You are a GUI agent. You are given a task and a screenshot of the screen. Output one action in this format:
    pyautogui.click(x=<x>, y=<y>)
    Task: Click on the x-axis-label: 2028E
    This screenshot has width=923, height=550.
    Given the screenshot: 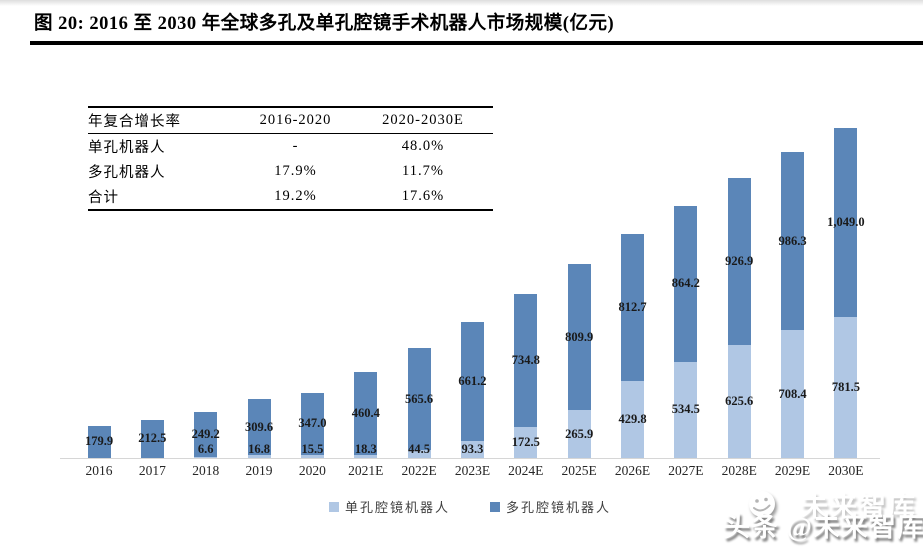 What is the action you would take?
    pyautogui.click(x=739, y=470)
    